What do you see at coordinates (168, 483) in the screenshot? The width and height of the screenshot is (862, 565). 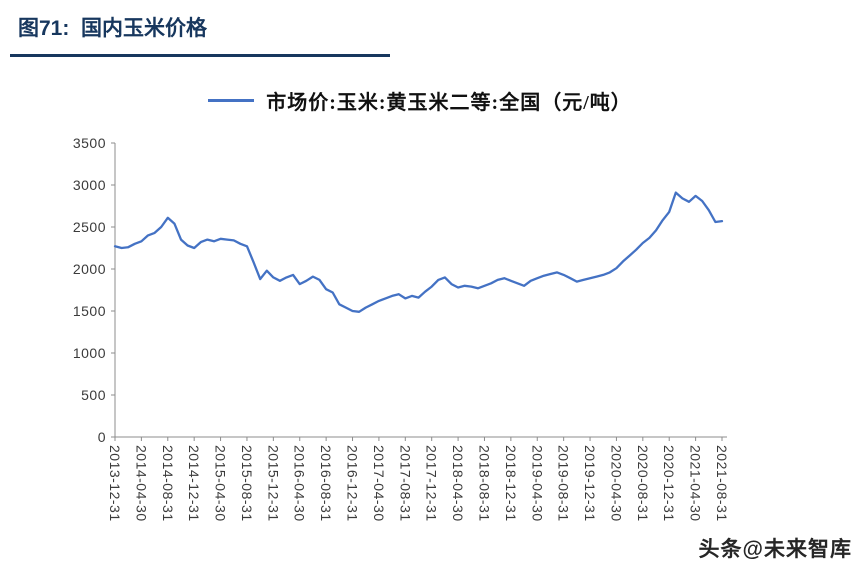 I see `x-axis-tick-label: 2014-08-31` at bounding box center [168, 483].